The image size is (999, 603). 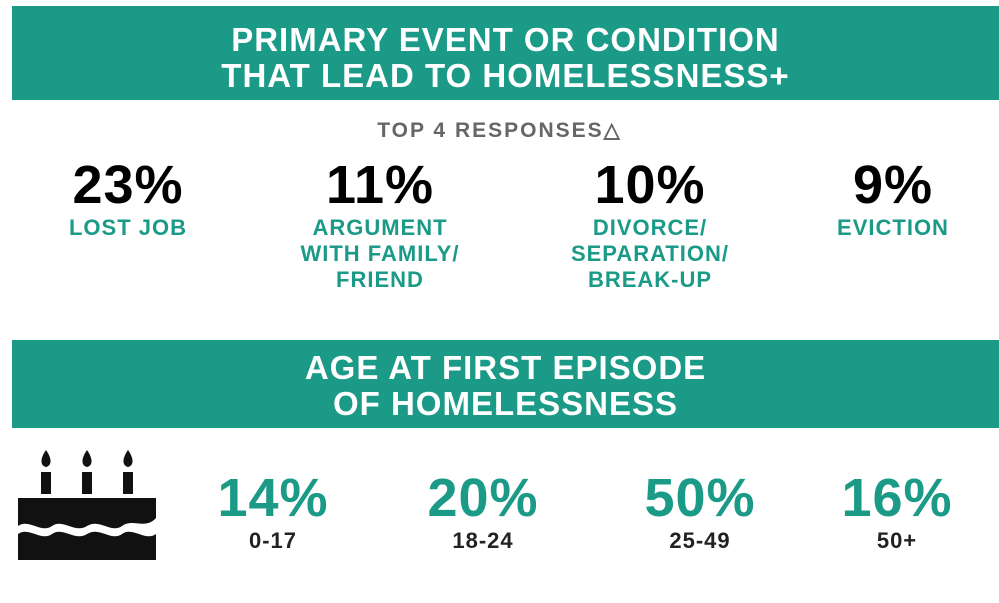 What do you see at coordinates (650, 279) in the screenshot?
I see `label: BREAK-UP` at bounding box center [650, 279].